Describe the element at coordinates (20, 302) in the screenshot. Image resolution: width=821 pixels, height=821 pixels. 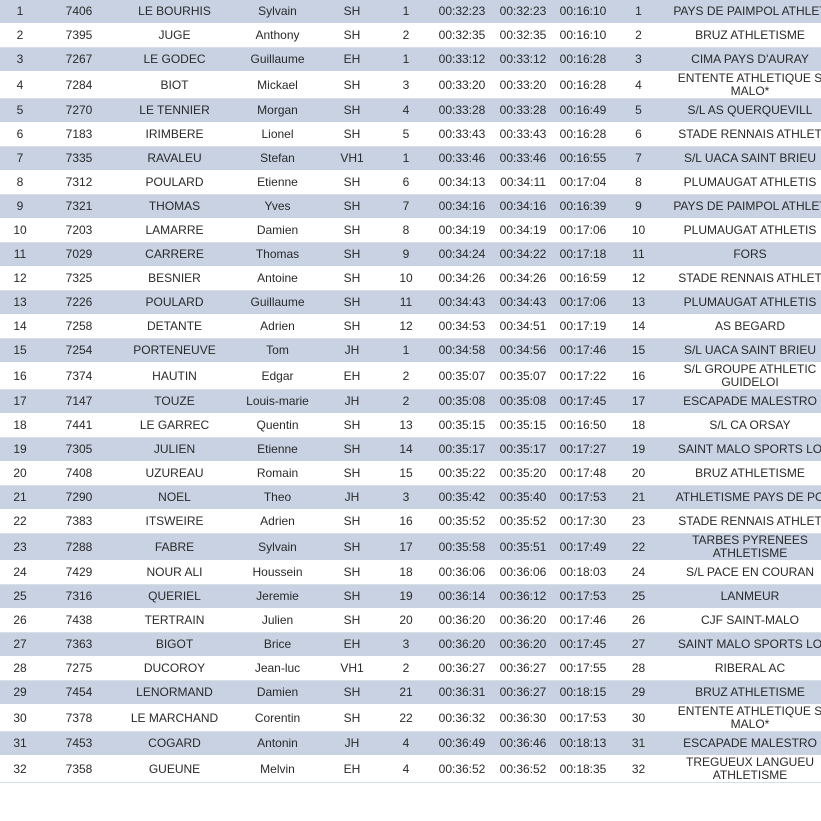
I see `rank: 13` at that location.